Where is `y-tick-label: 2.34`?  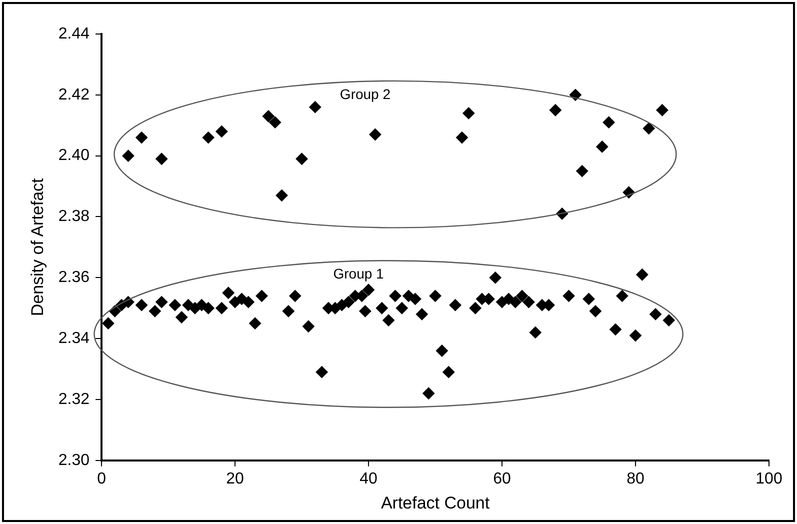 y-tick-label: 2.34 is located at coordinates (74, 338).